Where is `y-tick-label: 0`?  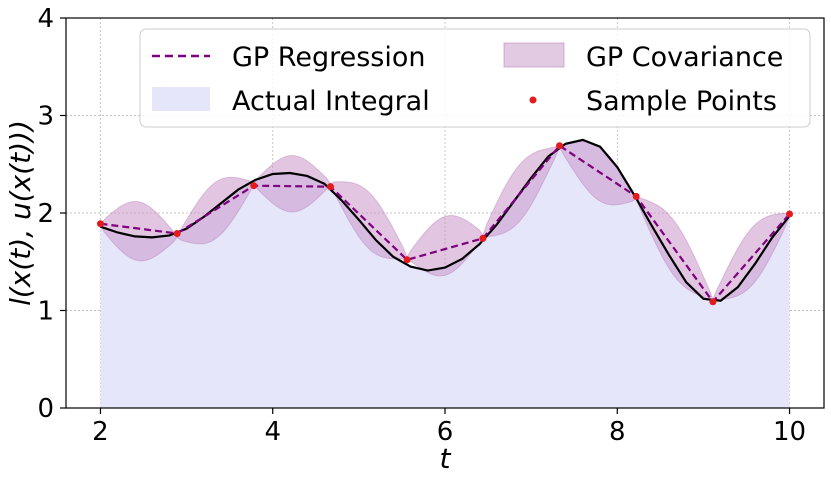 y-tick-label: 0 is located at coordinates (45, 409).